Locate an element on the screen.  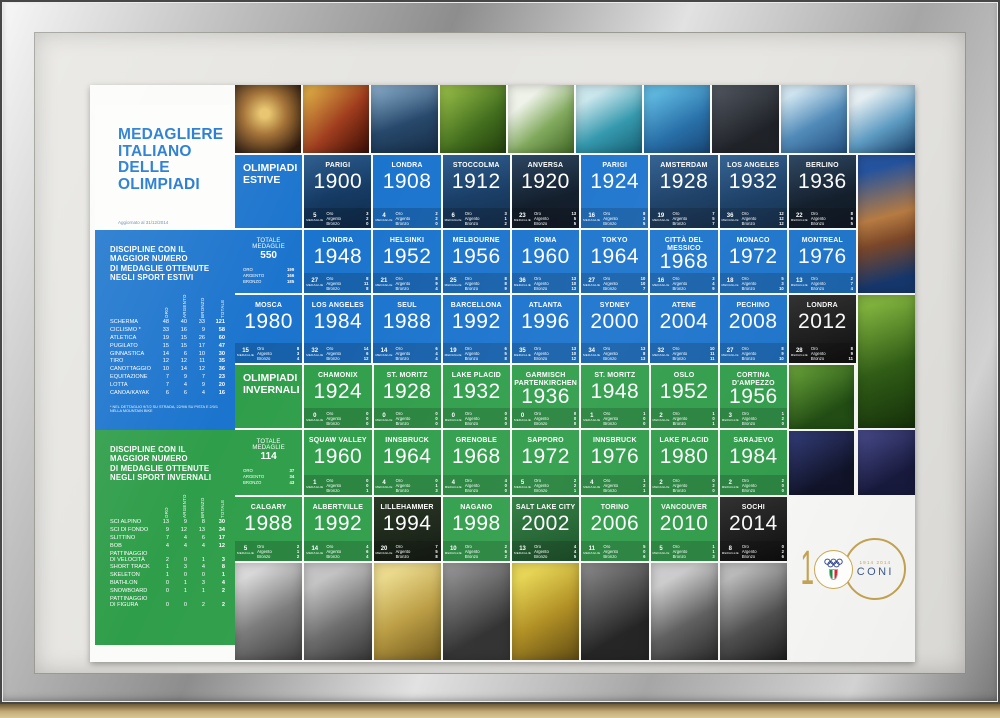
discipline-value: 48 is located at coordinates (165, 322).